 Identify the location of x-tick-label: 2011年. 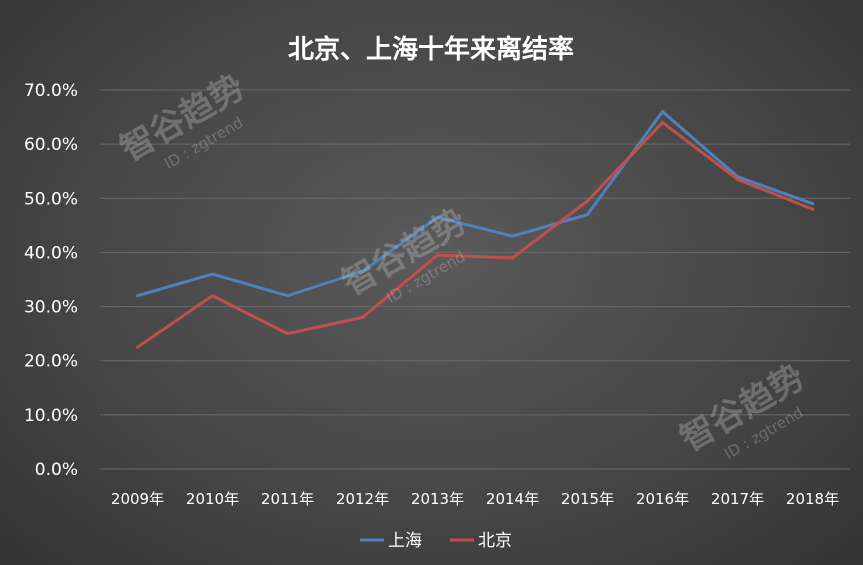
(287, 499).